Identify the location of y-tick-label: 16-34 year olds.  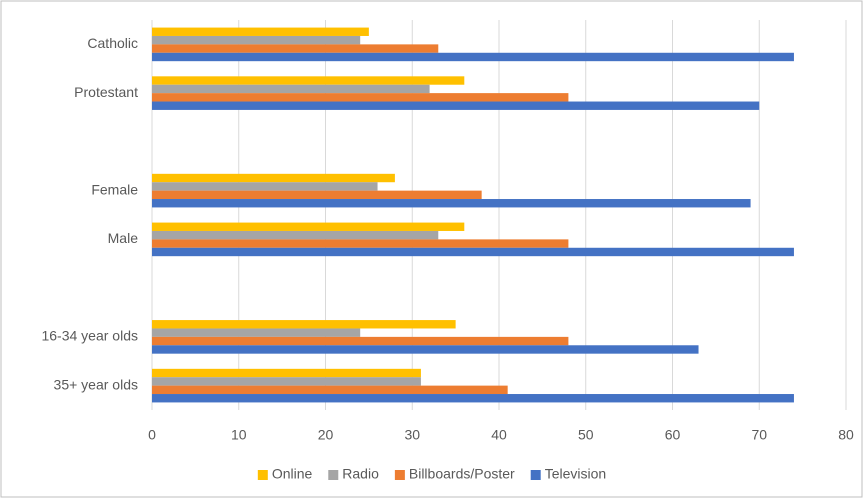
(89, 336).